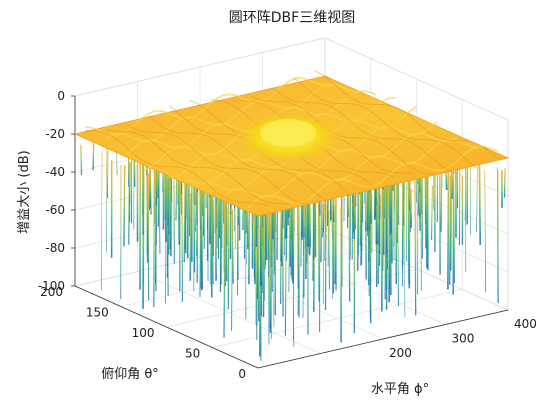 This screenshot has height=420, width=560. I want to click on x-axis-line, so click(383, 339).